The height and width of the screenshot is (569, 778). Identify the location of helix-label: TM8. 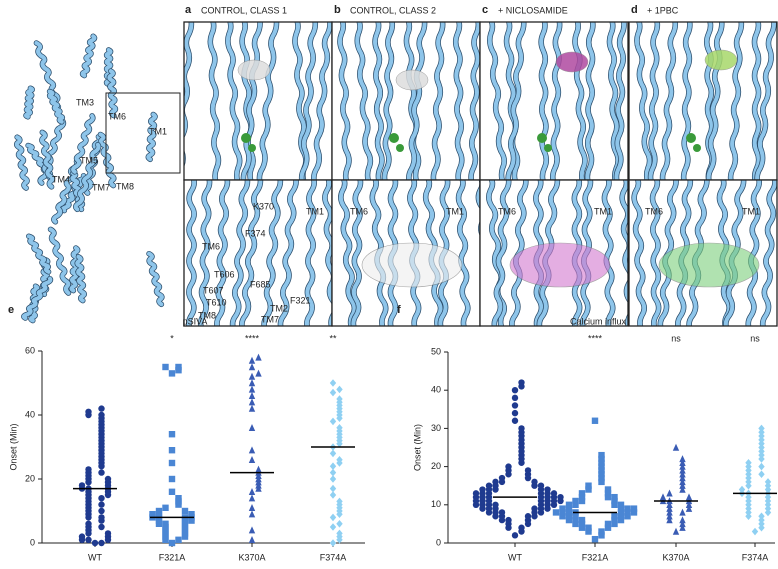
(125, 186).